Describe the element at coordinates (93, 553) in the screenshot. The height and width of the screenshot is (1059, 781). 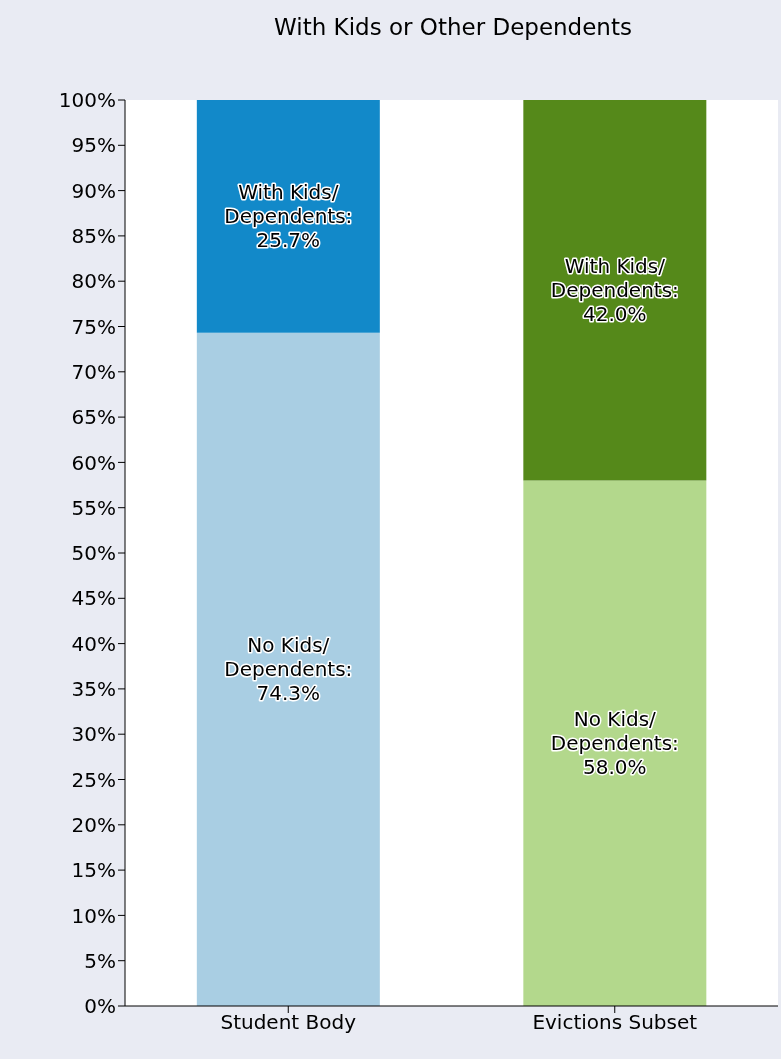
I see `y-tick-label: 50%` at that location.